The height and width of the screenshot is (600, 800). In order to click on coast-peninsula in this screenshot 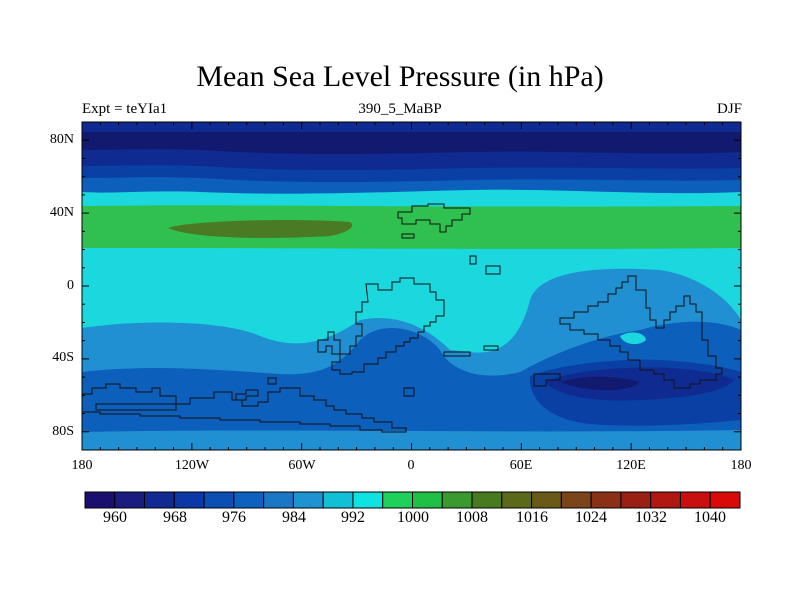, I will do `click(247, 395)`.